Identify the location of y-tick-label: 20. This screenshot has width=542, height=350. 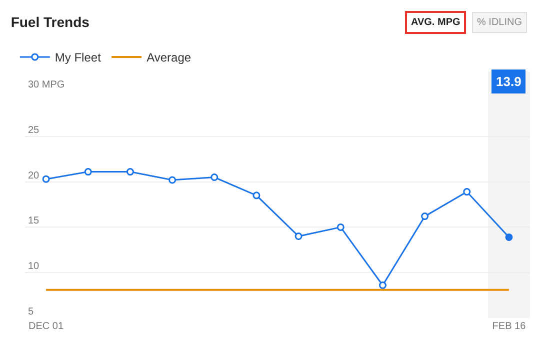
(34, 176).